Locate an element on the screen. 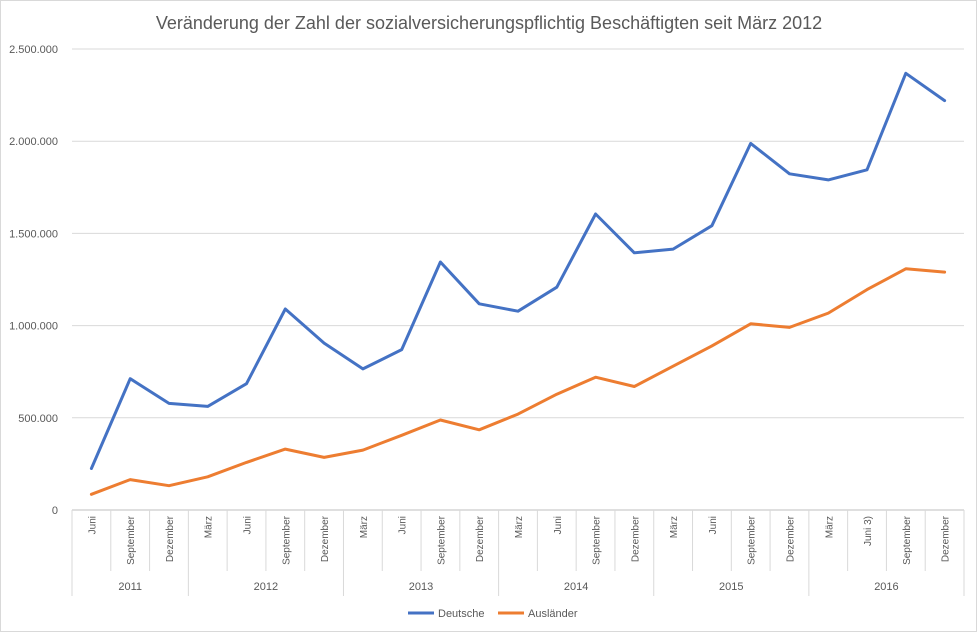  y-tick-label: 2.500.000 is located at coordinates (33, 50).